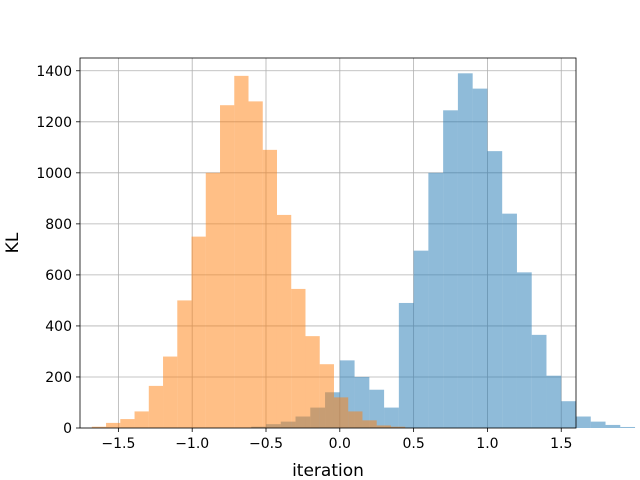  What do you see at coordinates (54, 123) in the screenshot?
I see `y-tick-label: 1200` at bounding box center [54, 123].